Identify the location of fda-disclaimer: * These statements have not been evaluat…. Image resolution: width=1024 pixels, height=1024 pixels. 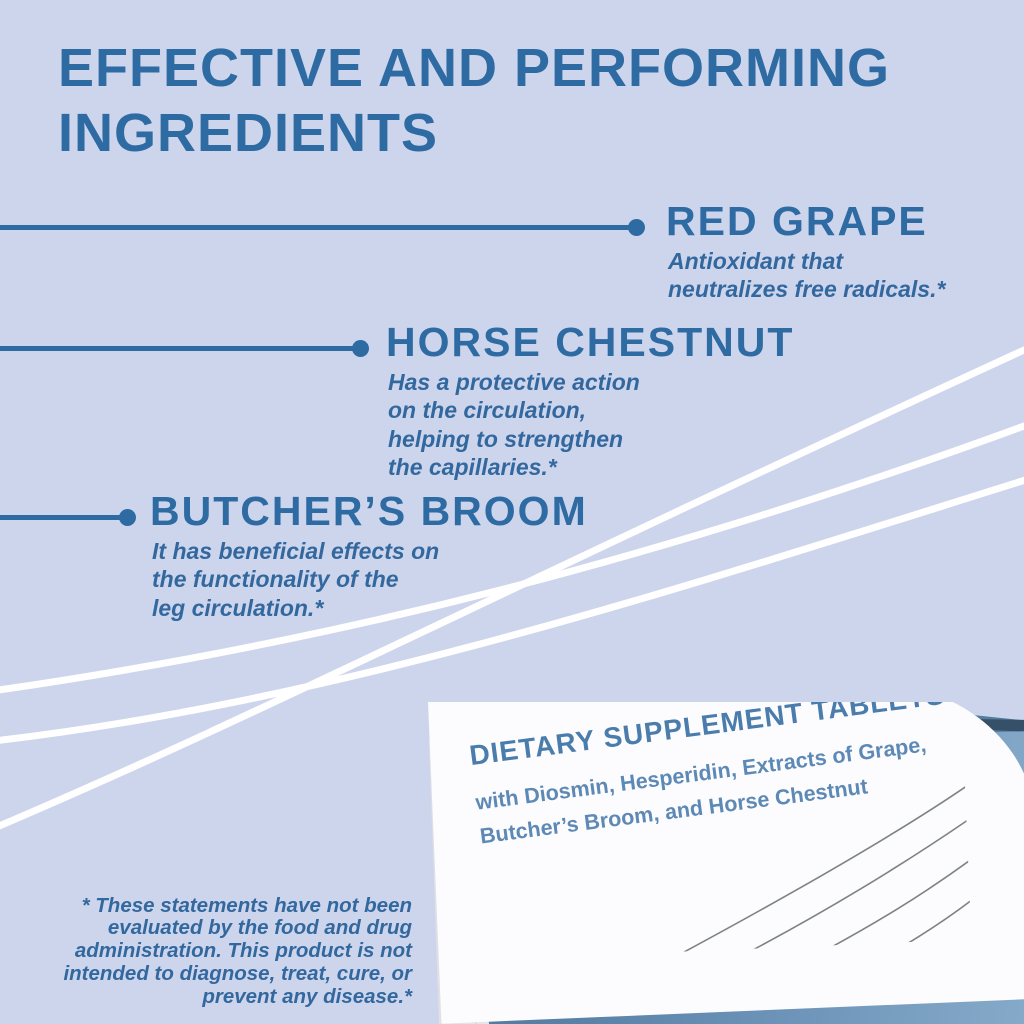
(237, 951).